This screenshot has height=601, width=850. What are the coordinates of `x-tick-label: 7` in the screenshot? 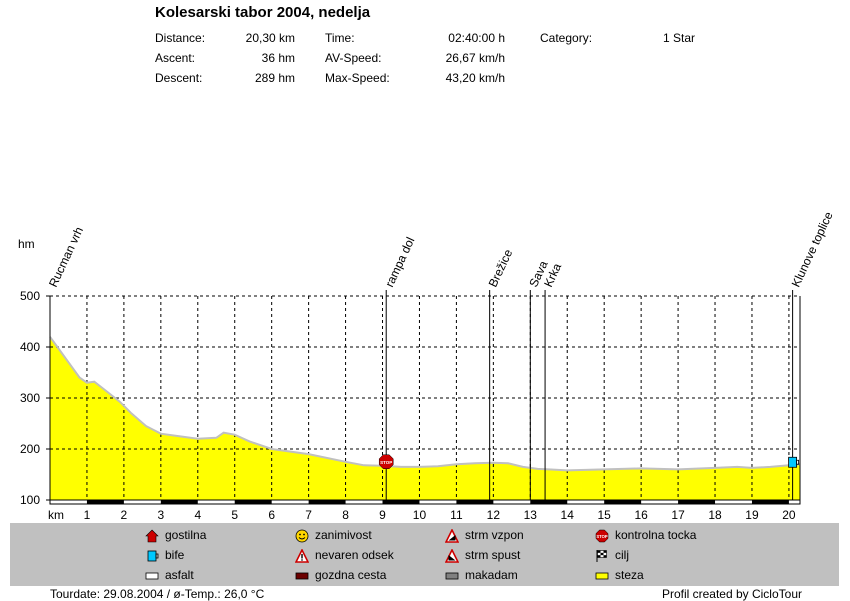 It's located at (308, 515).